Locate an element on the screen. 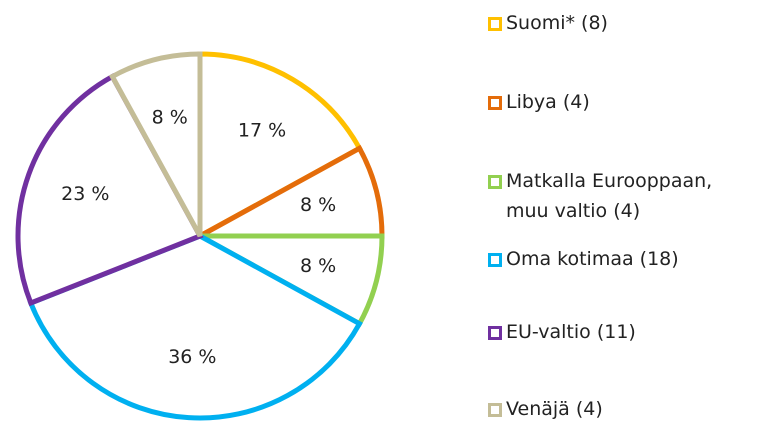 This screenshot has height=421, width=771. legend-item: Venäjä (4) is located at coordinates (545, 407).